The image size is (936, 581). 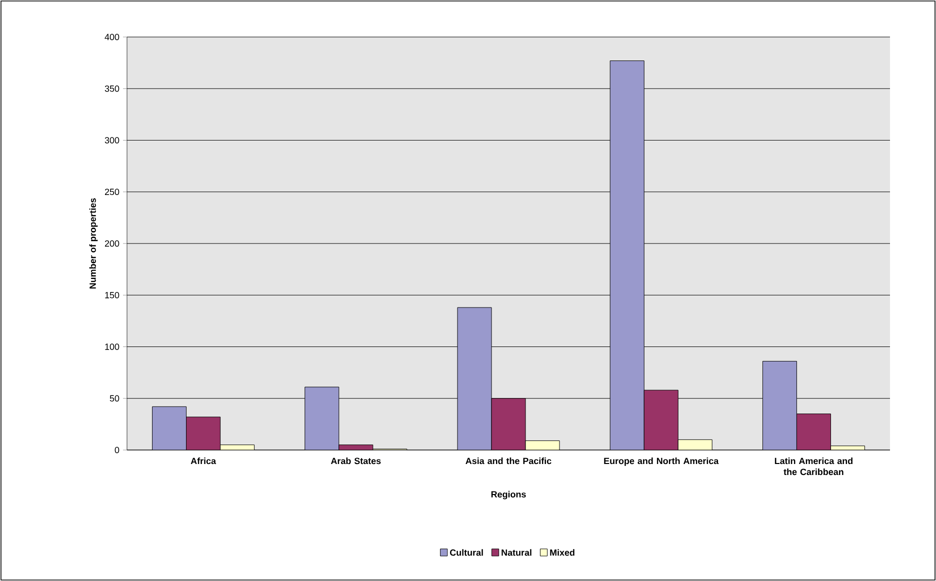 I want to click on y-tick-label: 250, so click(x=112, y=192).